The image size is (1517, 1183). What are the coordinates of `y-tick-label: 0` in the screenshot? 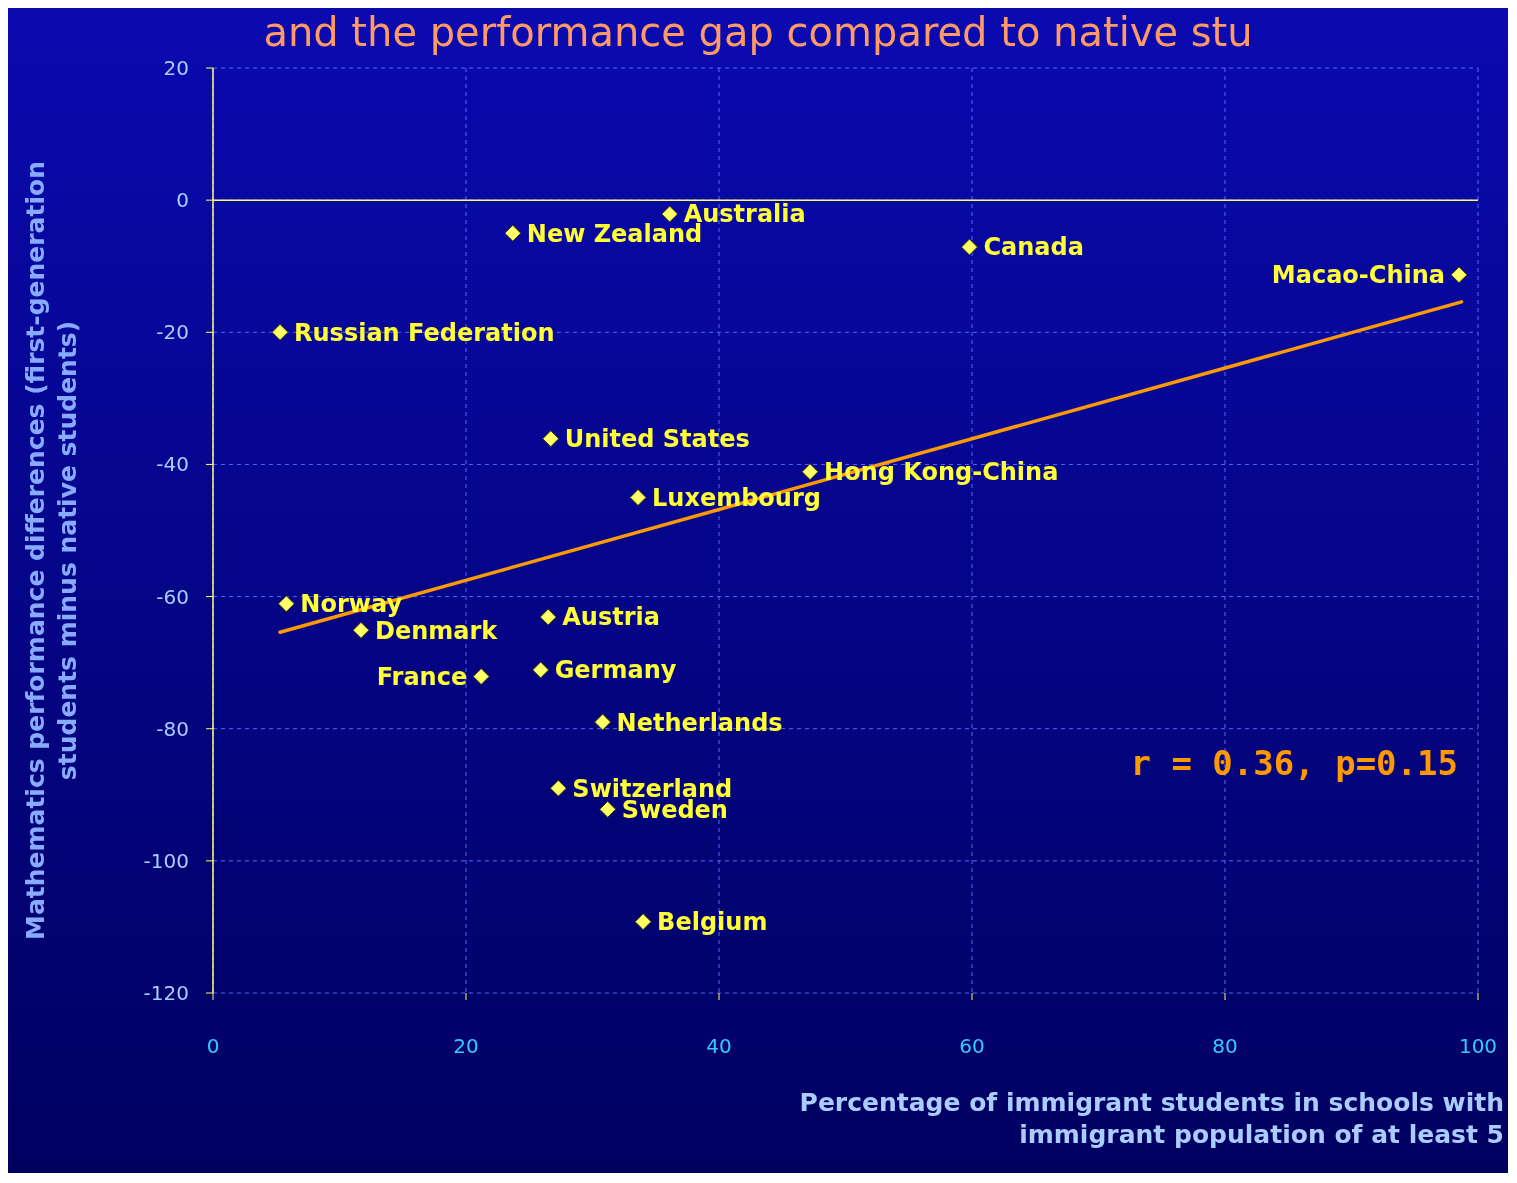 It's located at (182, 200).